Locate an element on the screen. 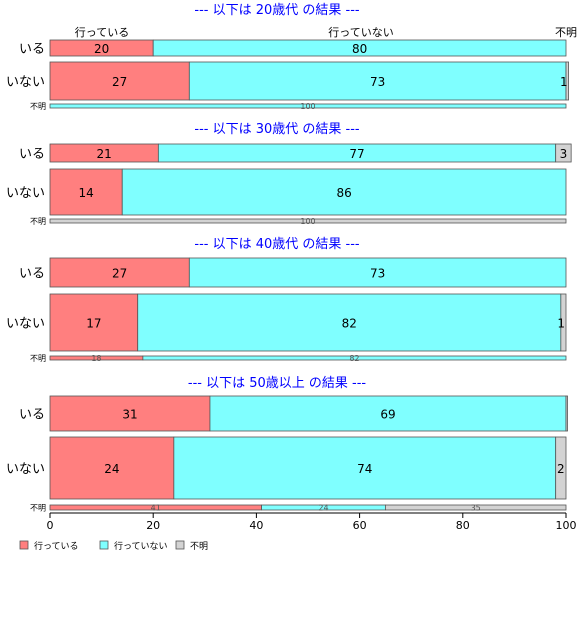  data-label-4-2-3: 2 is located at coordinates (561, 469).